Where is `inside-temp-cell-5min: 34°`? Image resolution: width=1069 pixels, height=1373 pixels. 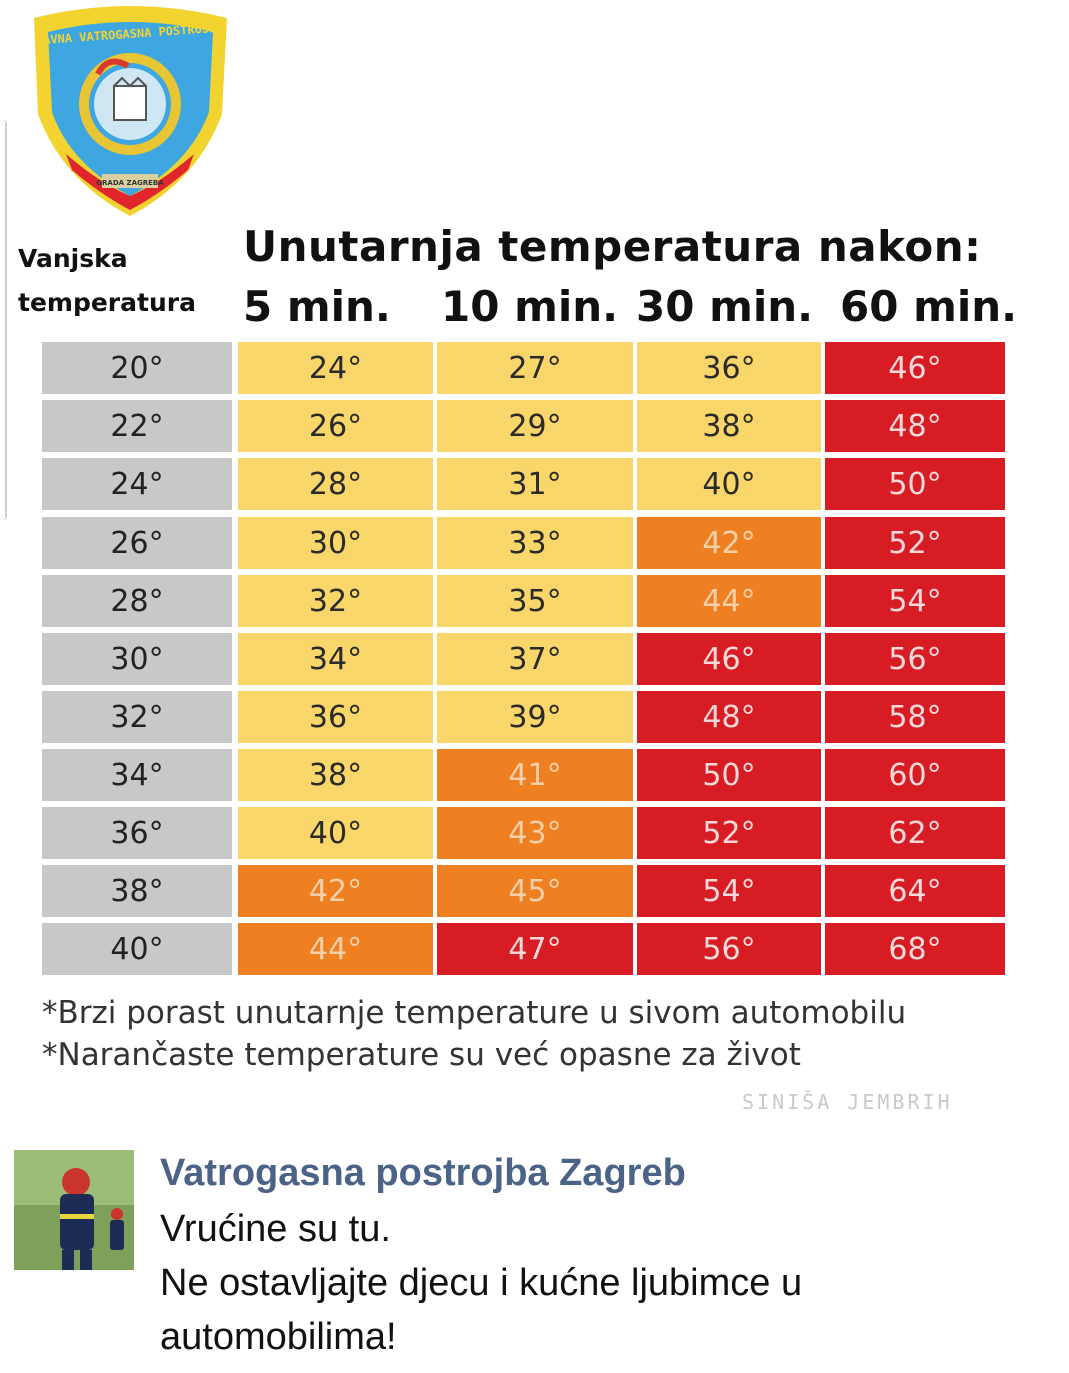 inside-temp-cell-5min: 34° is located at coordinates (335, 659).